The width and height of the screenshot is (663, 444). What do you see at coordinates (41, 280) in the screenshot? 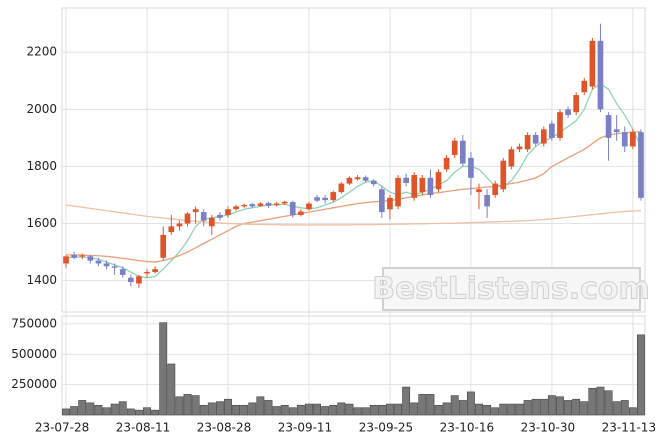
I see `y-tick-label: 1400` at bounding box center [41, 280].